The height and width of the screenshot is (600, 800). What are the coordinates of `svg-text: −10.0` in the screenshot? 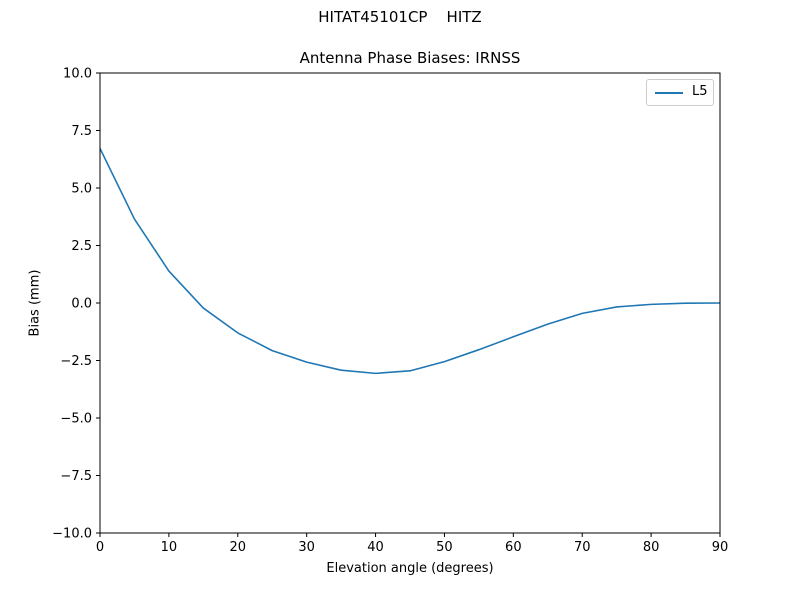 It's located at (72, 534).